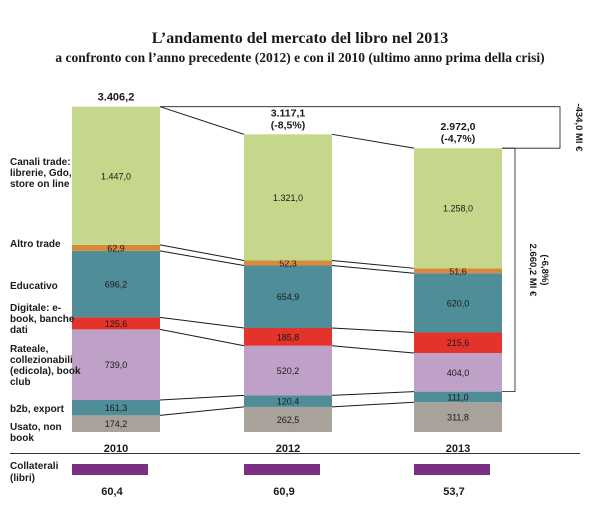 Image resolution: width=600 pixels, height=515 pixels. What do you see at coordinates (36, 427) in the screenshot?
I see `row-label-usato-line-0: Usato, non` at bounding box center [36, 427].